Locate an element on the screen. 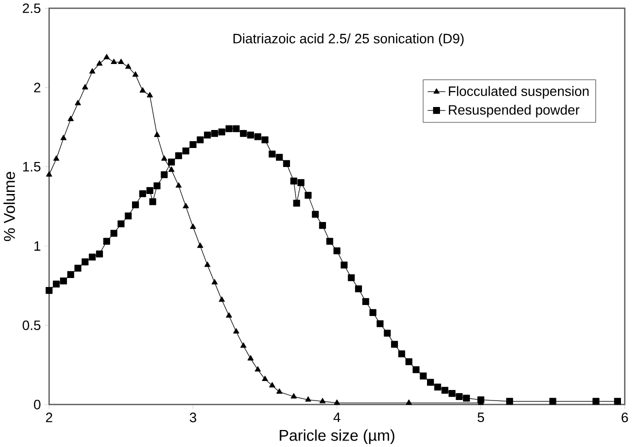 Image resolution: width=632 pixels, height=447 pixels. y-tick-label: 2.5 is located at coordinates (31, 8).